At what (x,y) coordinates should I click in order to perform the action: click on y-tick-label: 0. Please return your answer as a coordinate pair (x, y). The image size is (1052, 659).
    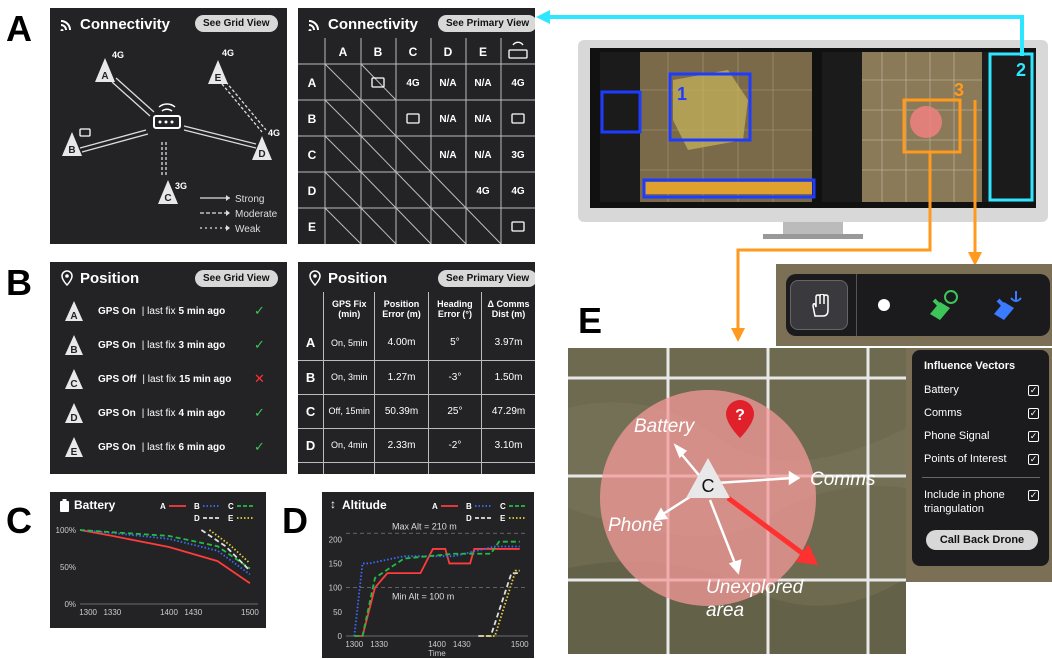
    Looking at the image, I should click on (340, 636).